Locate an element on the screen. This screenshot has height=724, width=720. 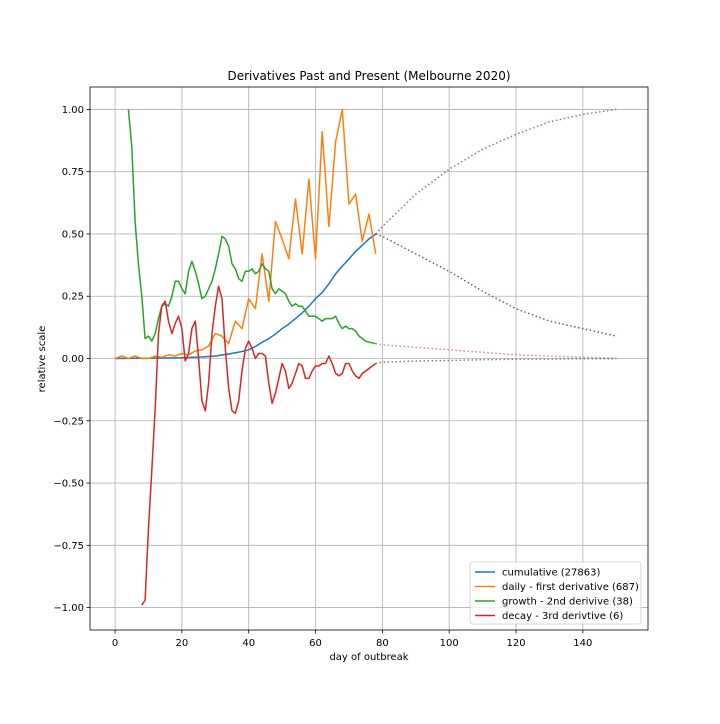
legend-label: growth - 2nd derivive (38) is located at coordinates (567, 602).